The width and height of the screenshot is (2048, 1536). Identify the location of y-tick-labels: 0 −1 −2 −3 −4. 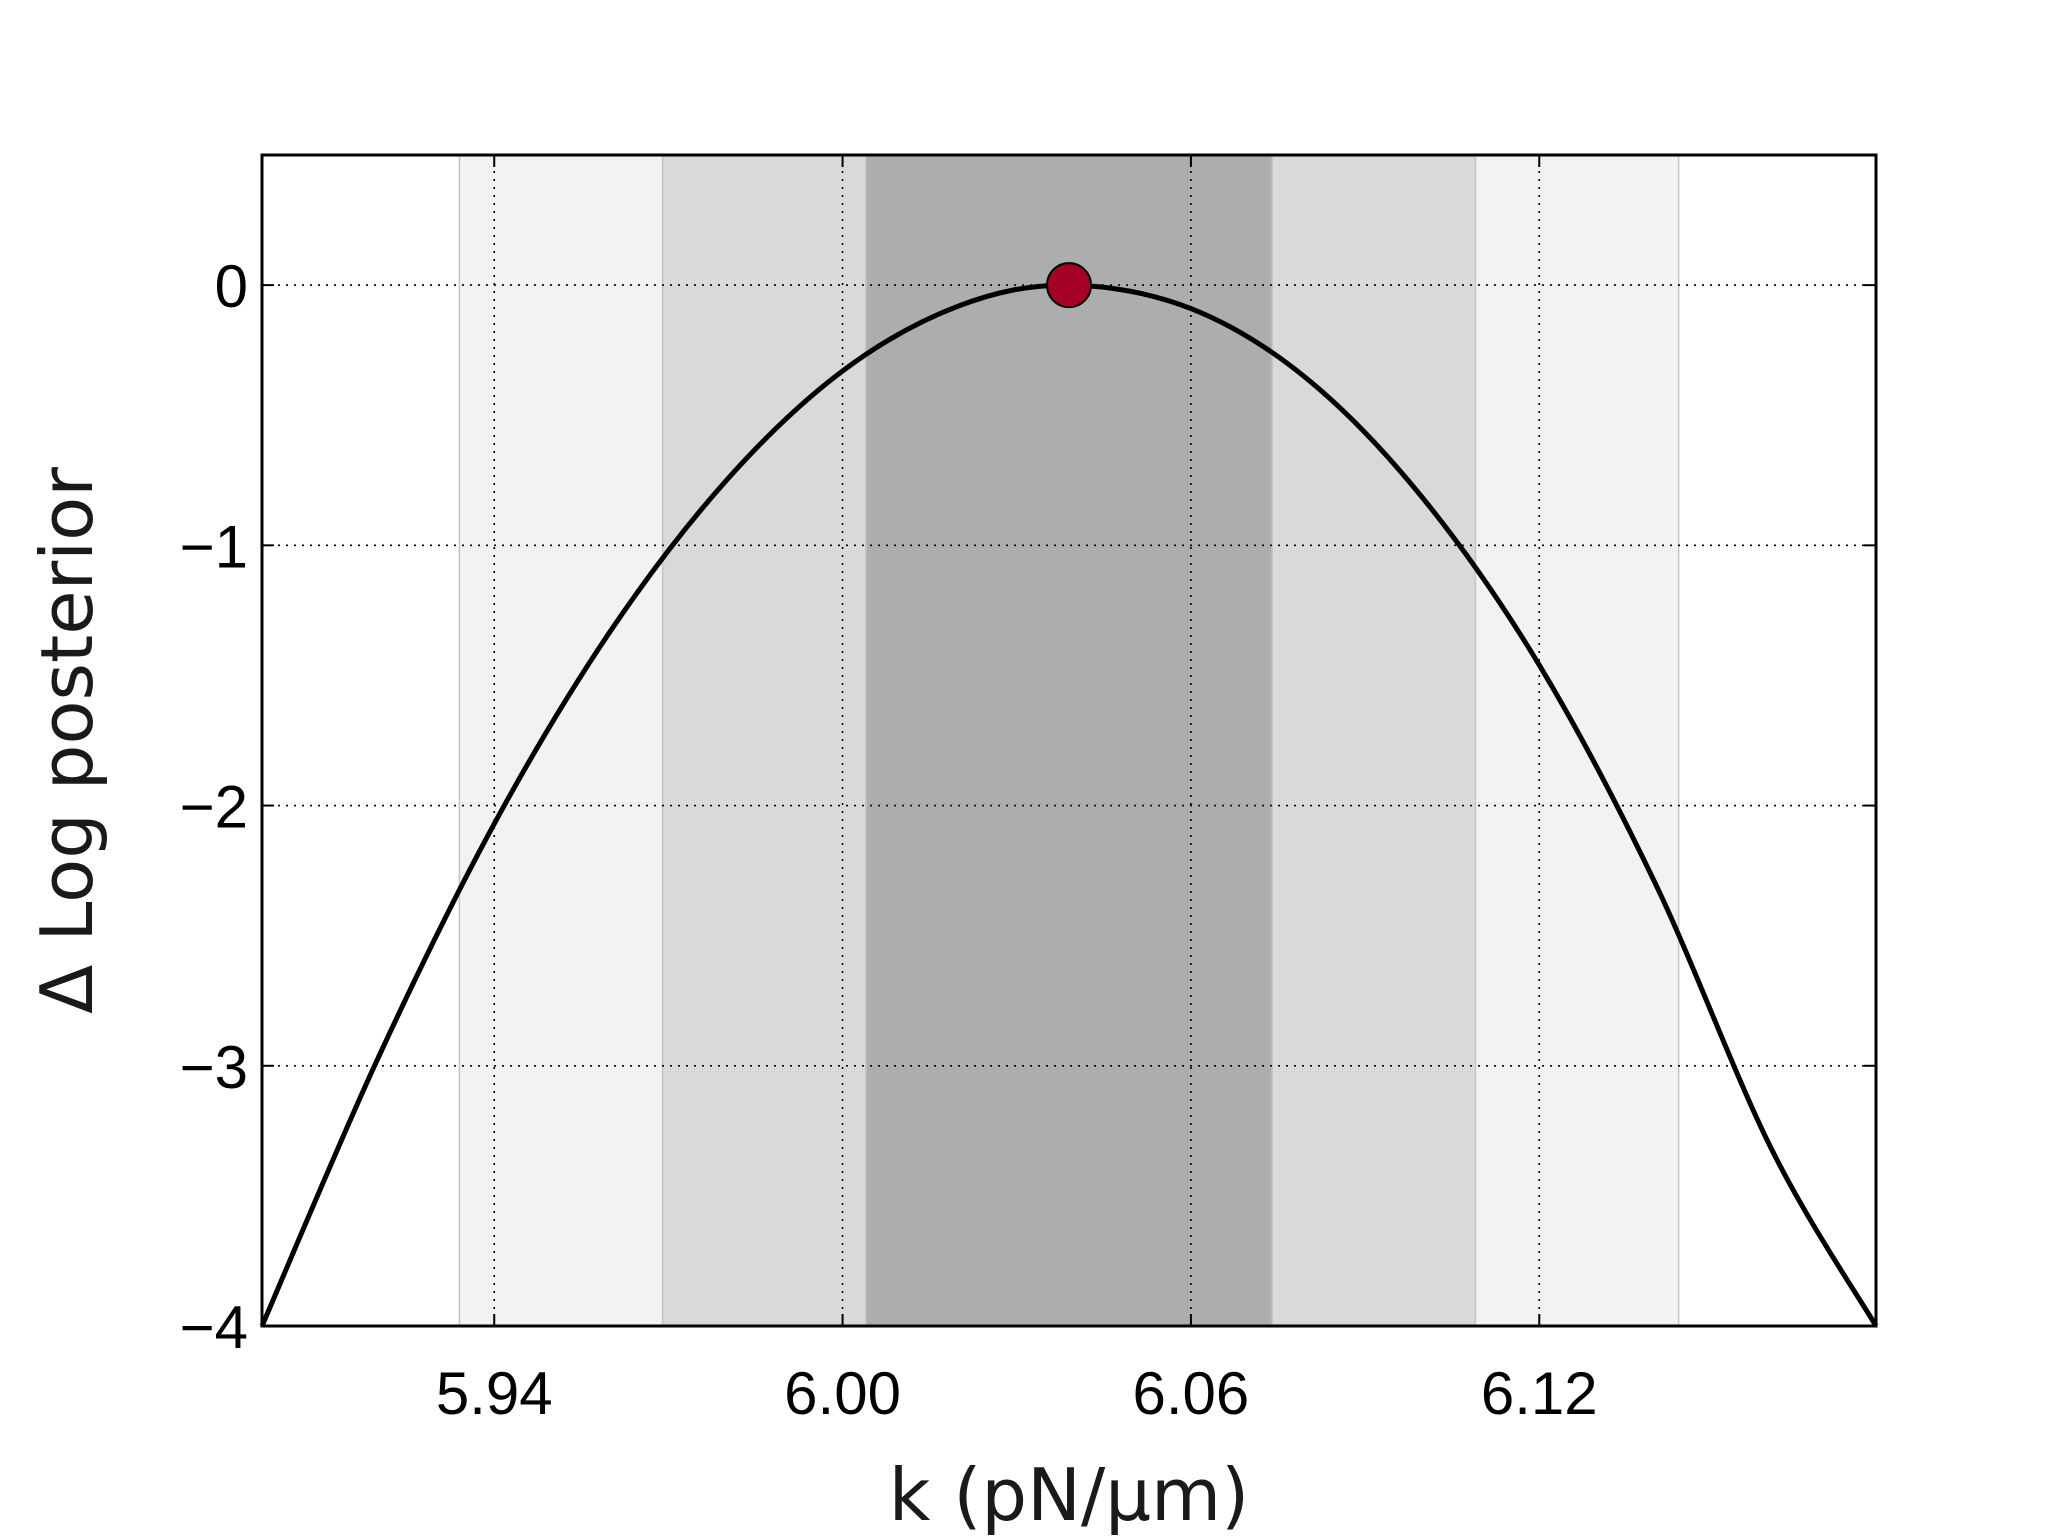
(214, 807).